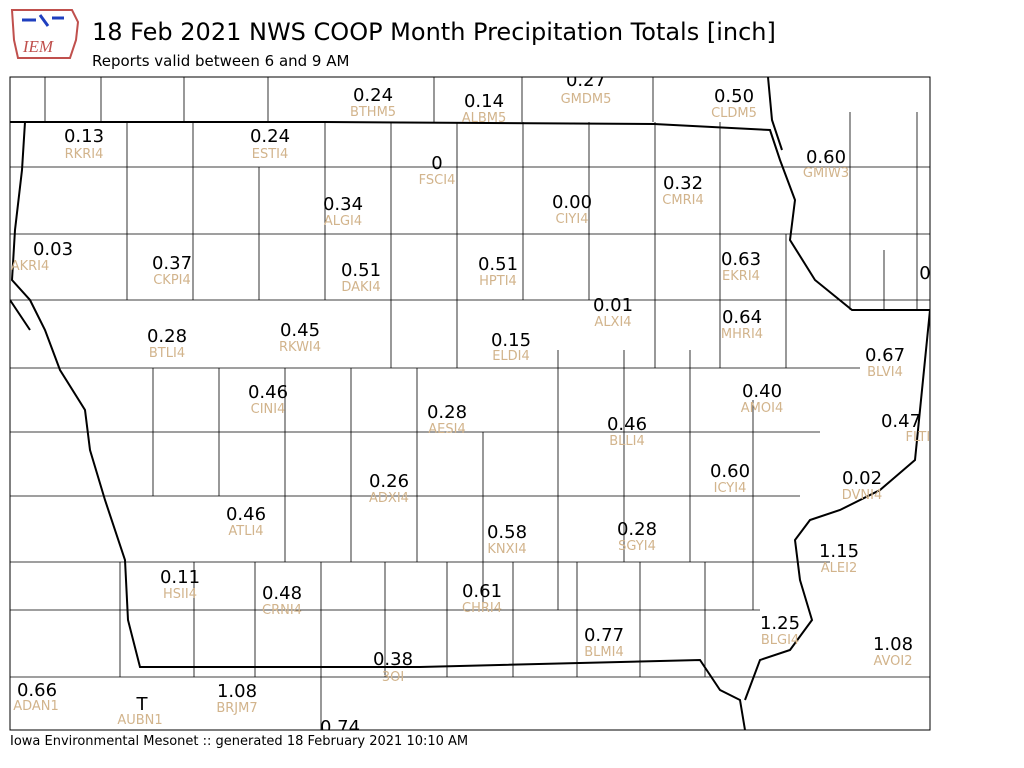 The width and height of the screenshot is (1024, 768). I want to click on station-id: BLMI4, so click(603, 652).